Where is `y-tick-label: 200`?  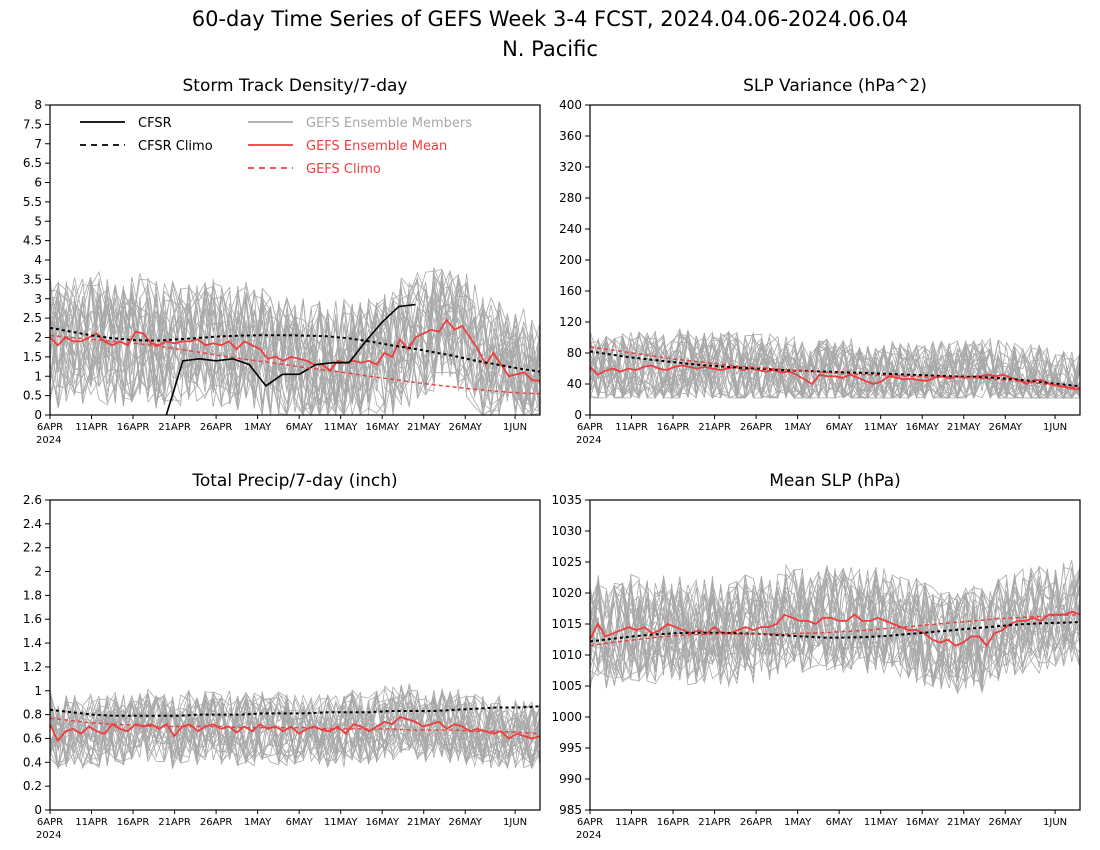 y-tick-label: 200 is located at coordinates (570, 260).